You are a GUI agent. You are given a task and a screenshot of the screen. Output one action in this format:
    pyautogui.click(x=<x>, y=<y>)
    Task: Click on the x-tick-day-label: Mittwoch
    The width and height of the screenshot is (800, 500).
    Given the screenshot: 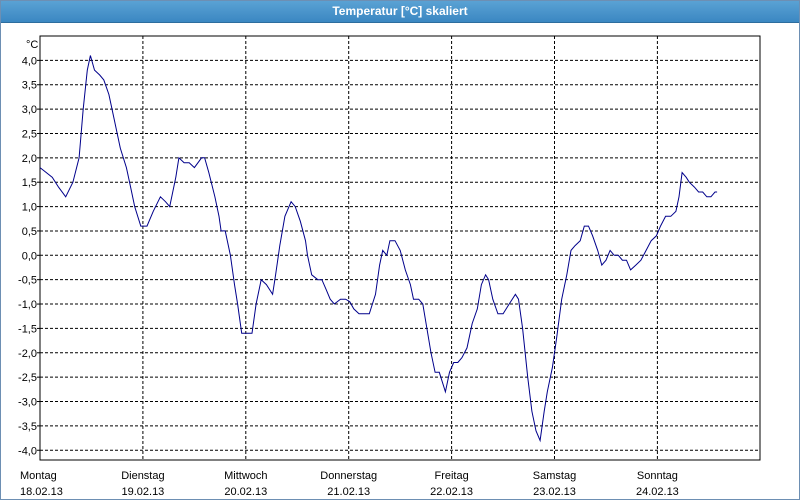 What is the action you would take?
    pyautogui.click(x=245, y=476)
    